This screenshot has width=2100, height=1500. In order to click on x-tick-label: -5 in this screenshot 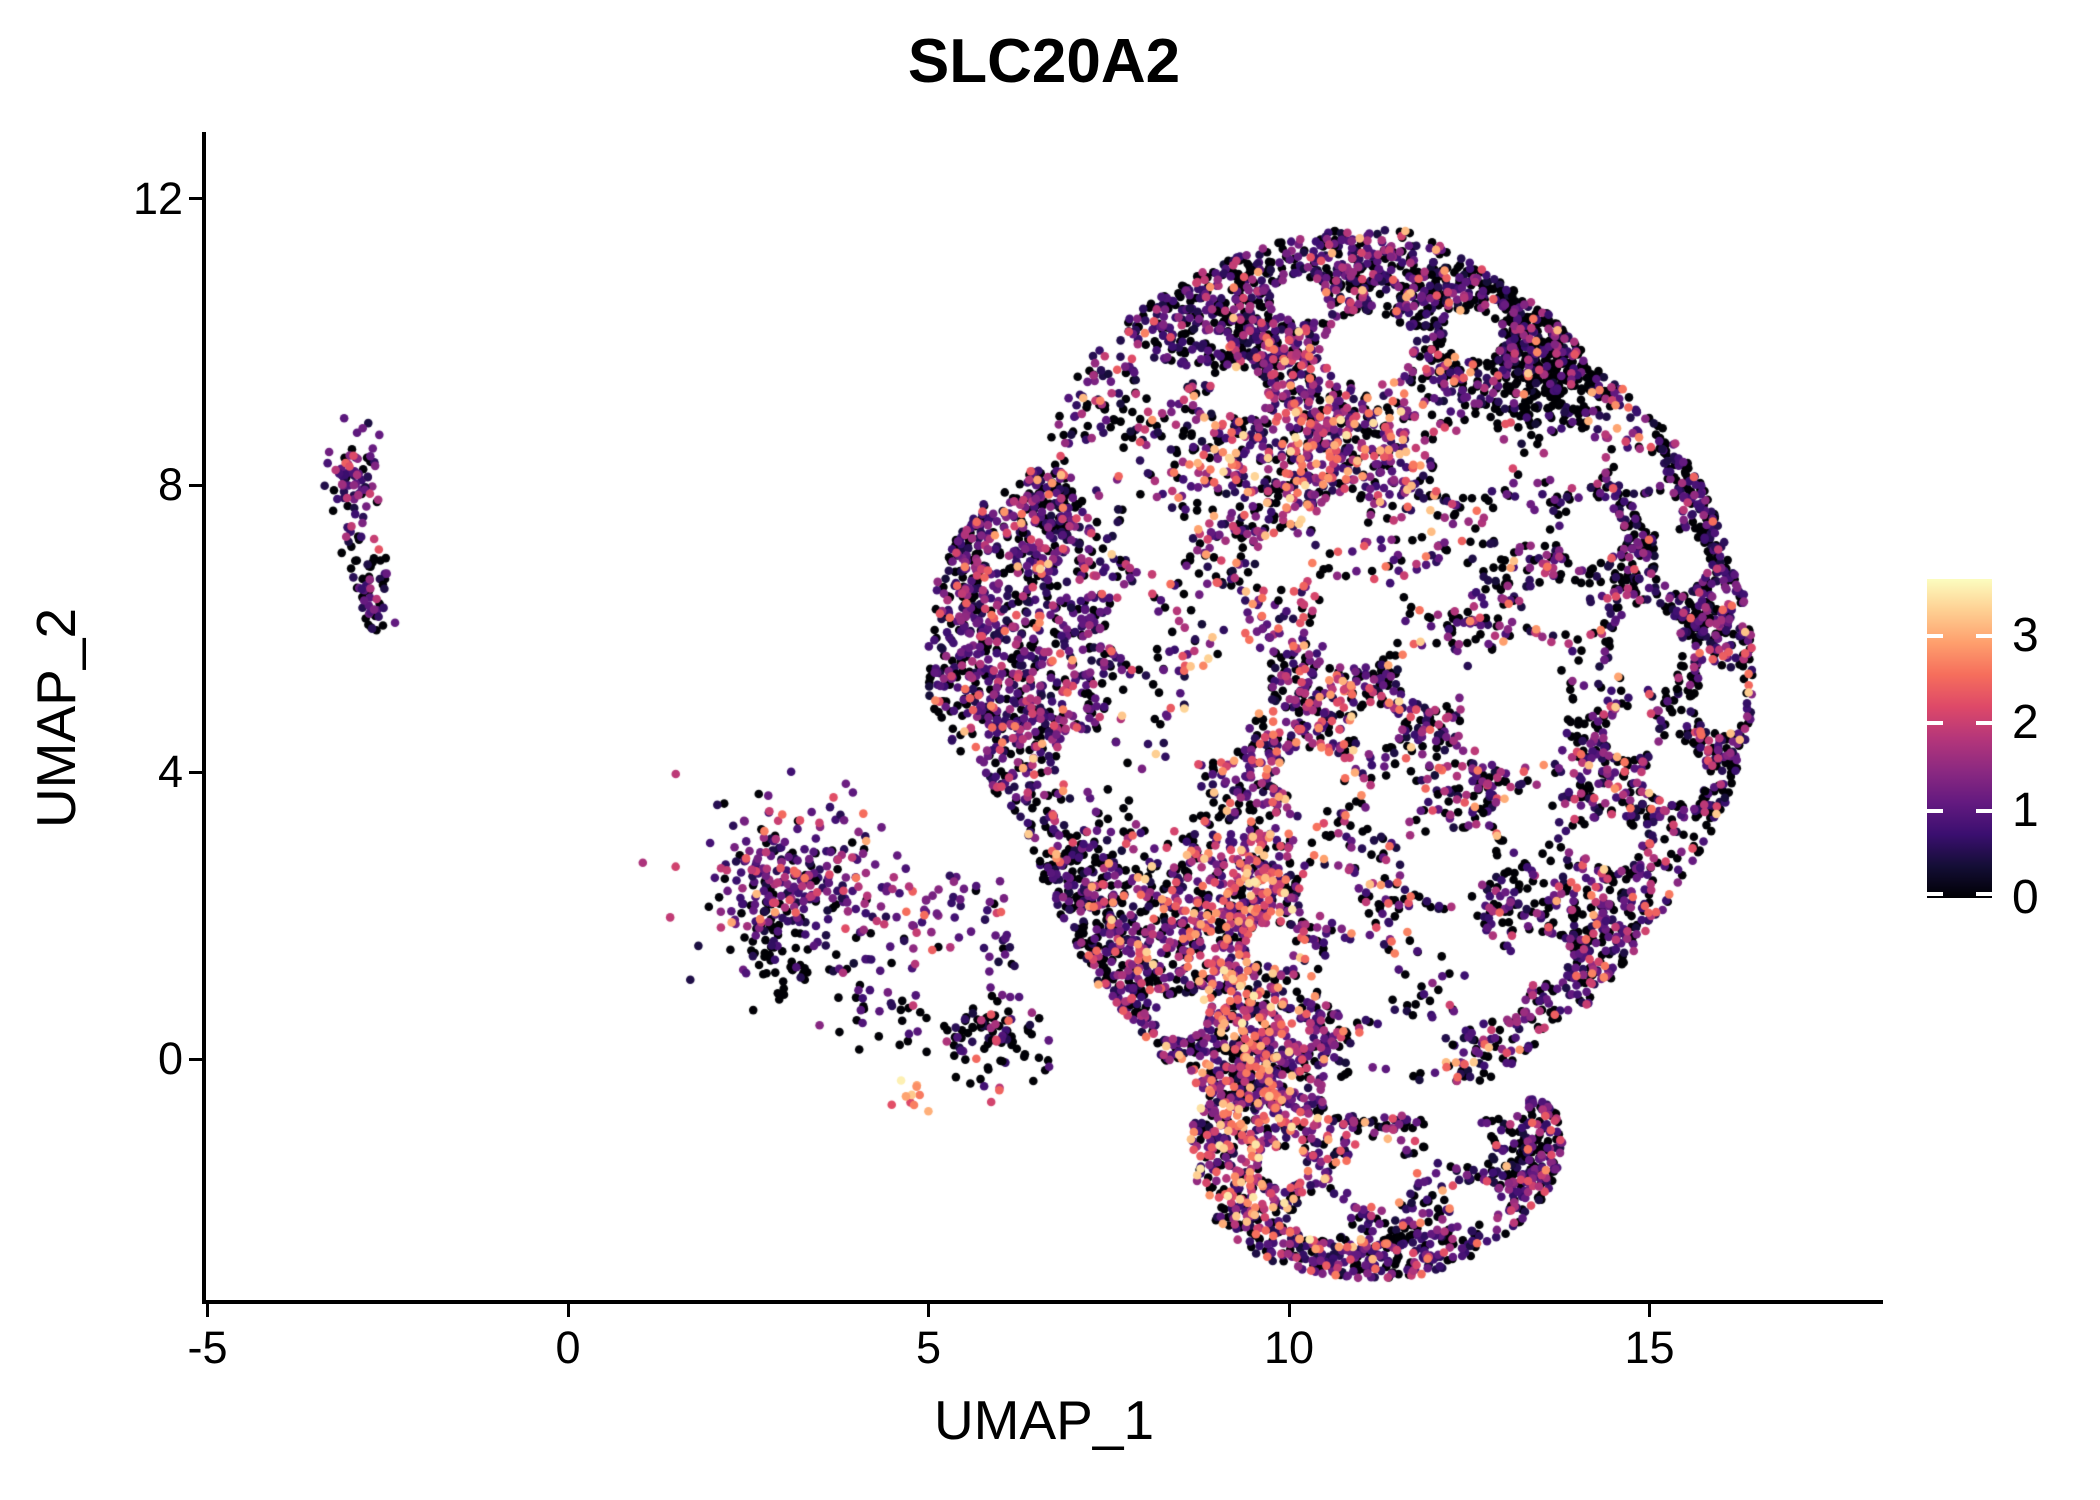, I will do `click(207, 1347)`.